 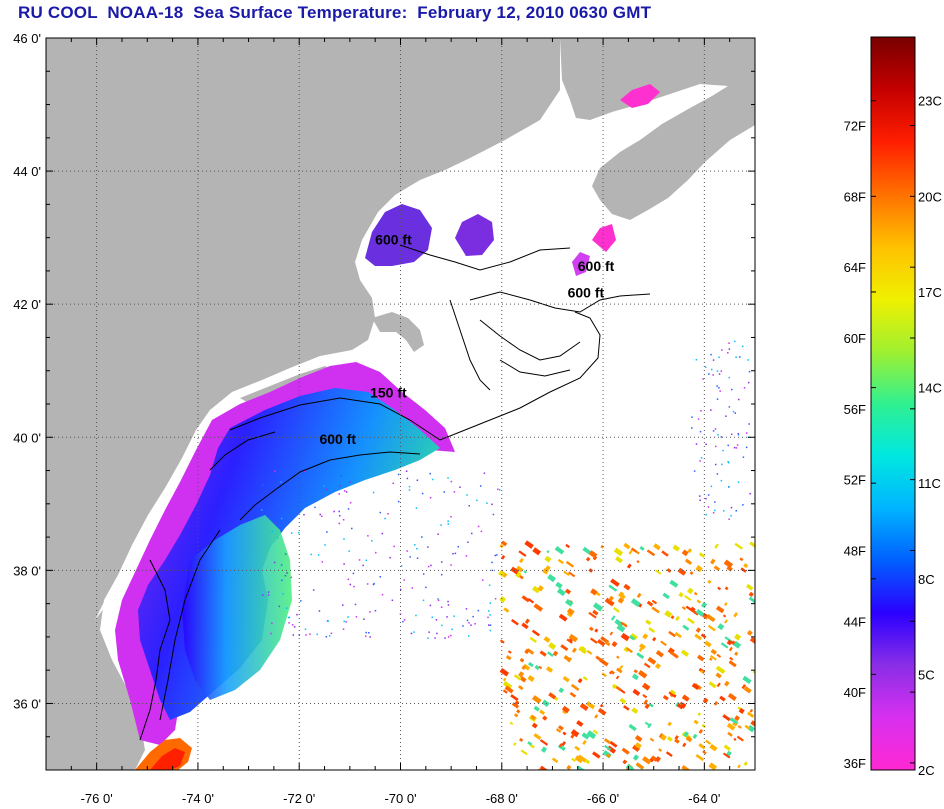 What do you see at coordinates (855, 126) in the screenshot?
I see `colorbar-fahrenheit-label: 72F` at bounding box center [855, 126].